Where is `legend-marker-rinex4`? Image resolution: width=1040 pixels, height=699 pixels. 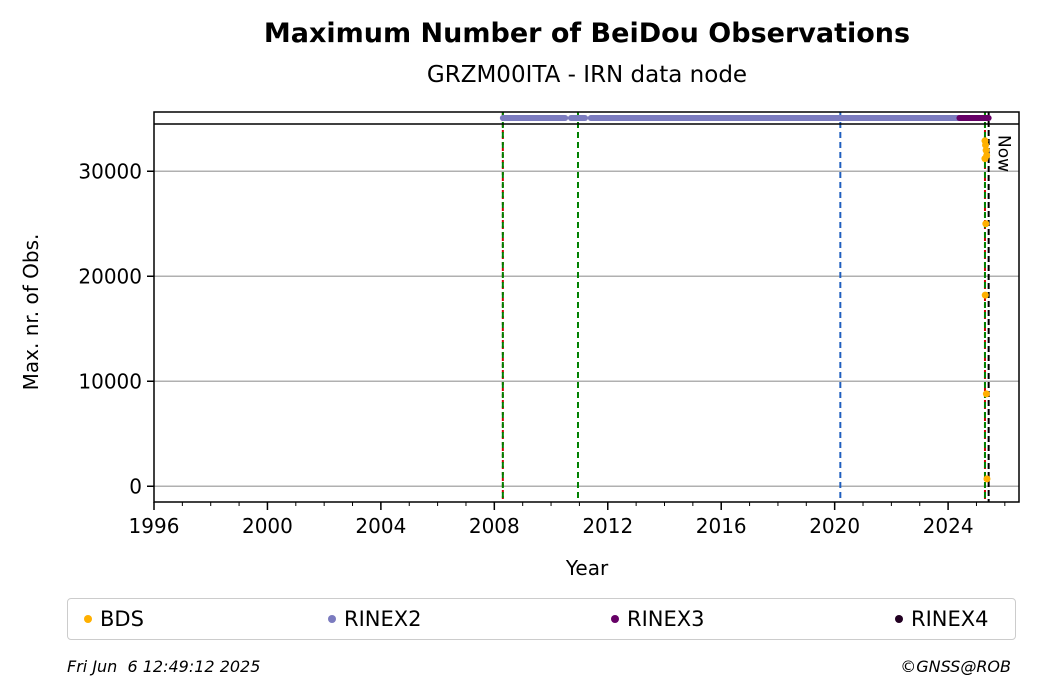 legend-marker-rinex4 is located at coordinates (899, 619).